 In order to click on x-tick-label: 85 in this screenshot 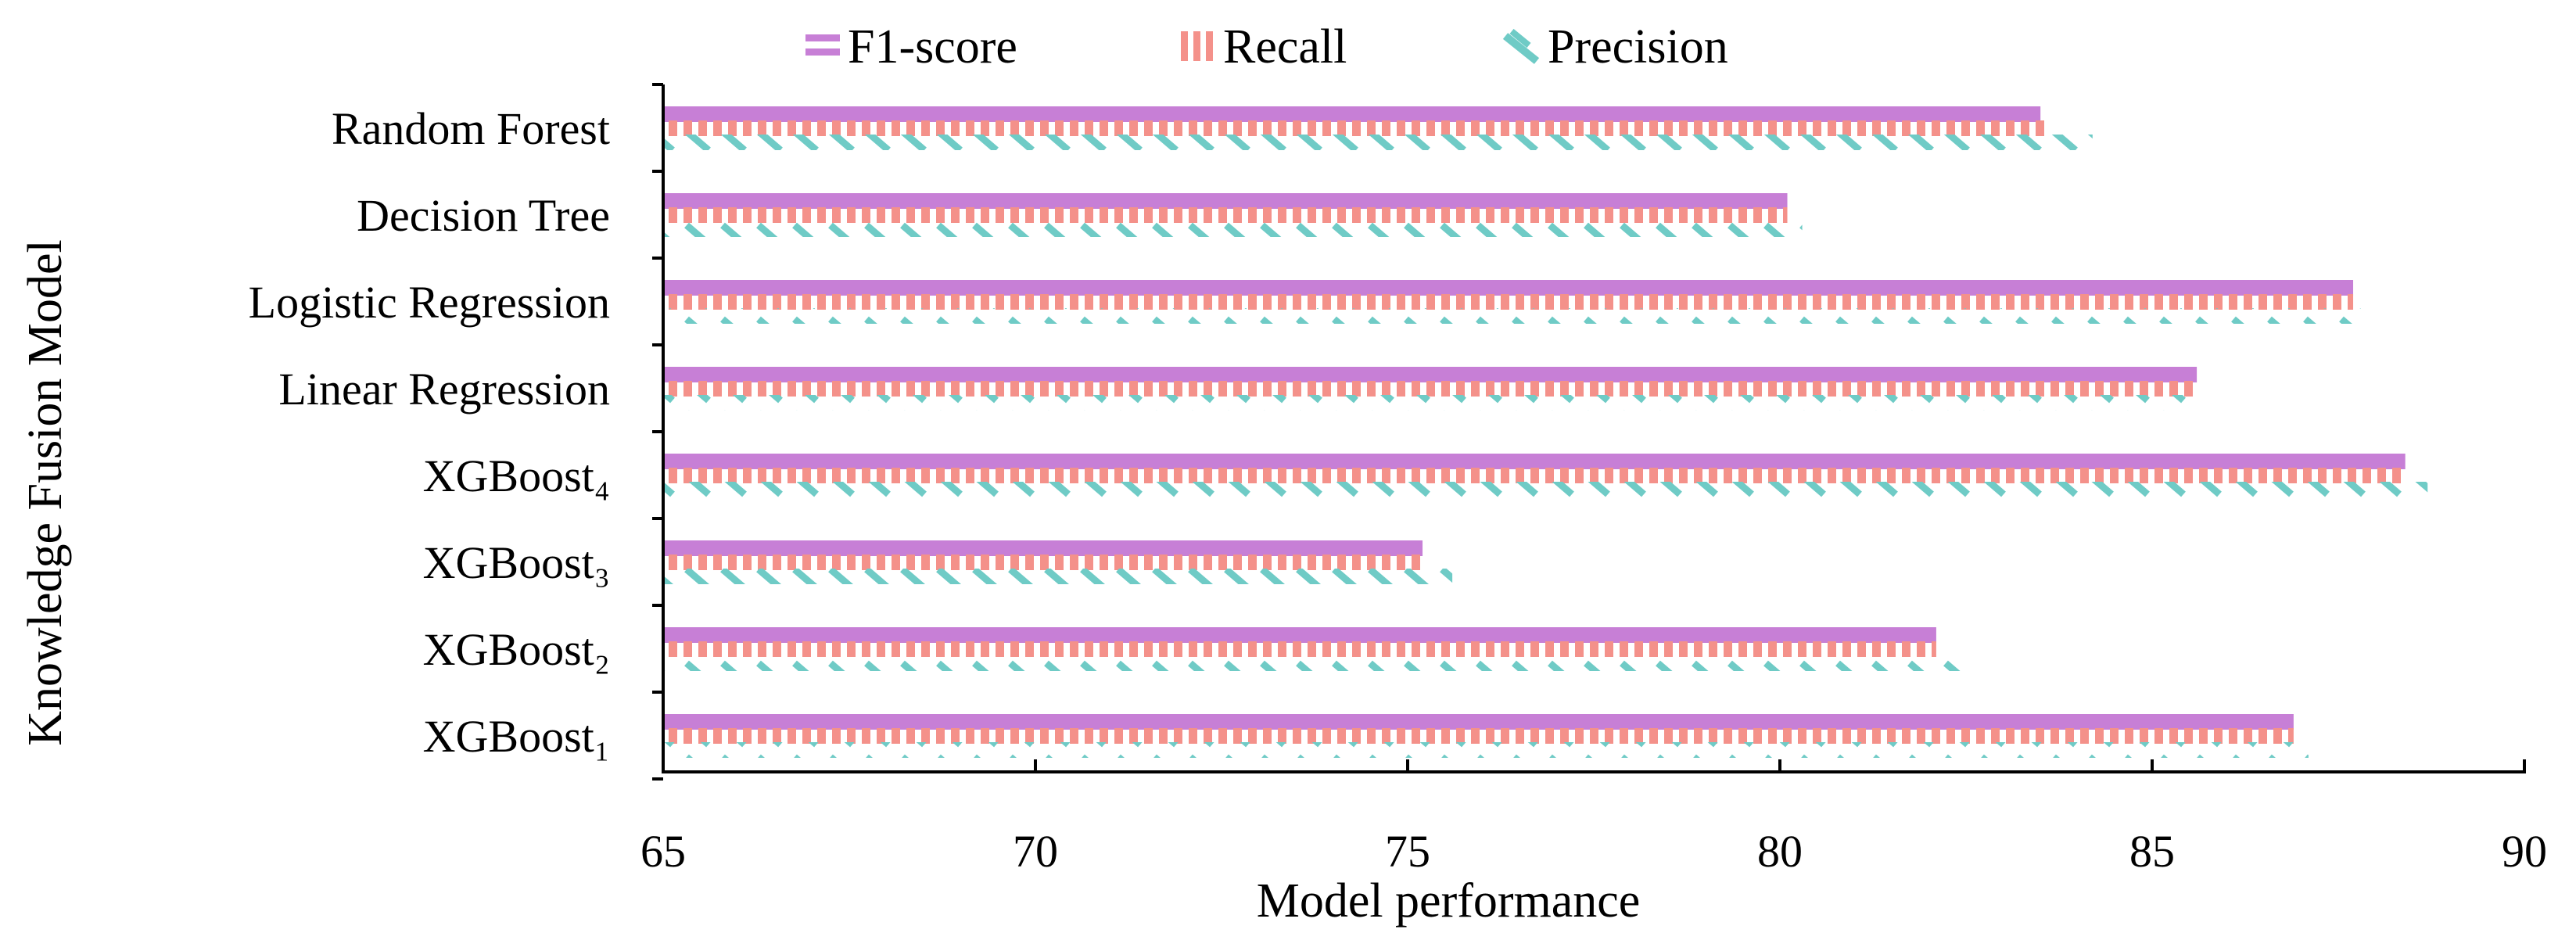, I will do `click(2152, 851)`.